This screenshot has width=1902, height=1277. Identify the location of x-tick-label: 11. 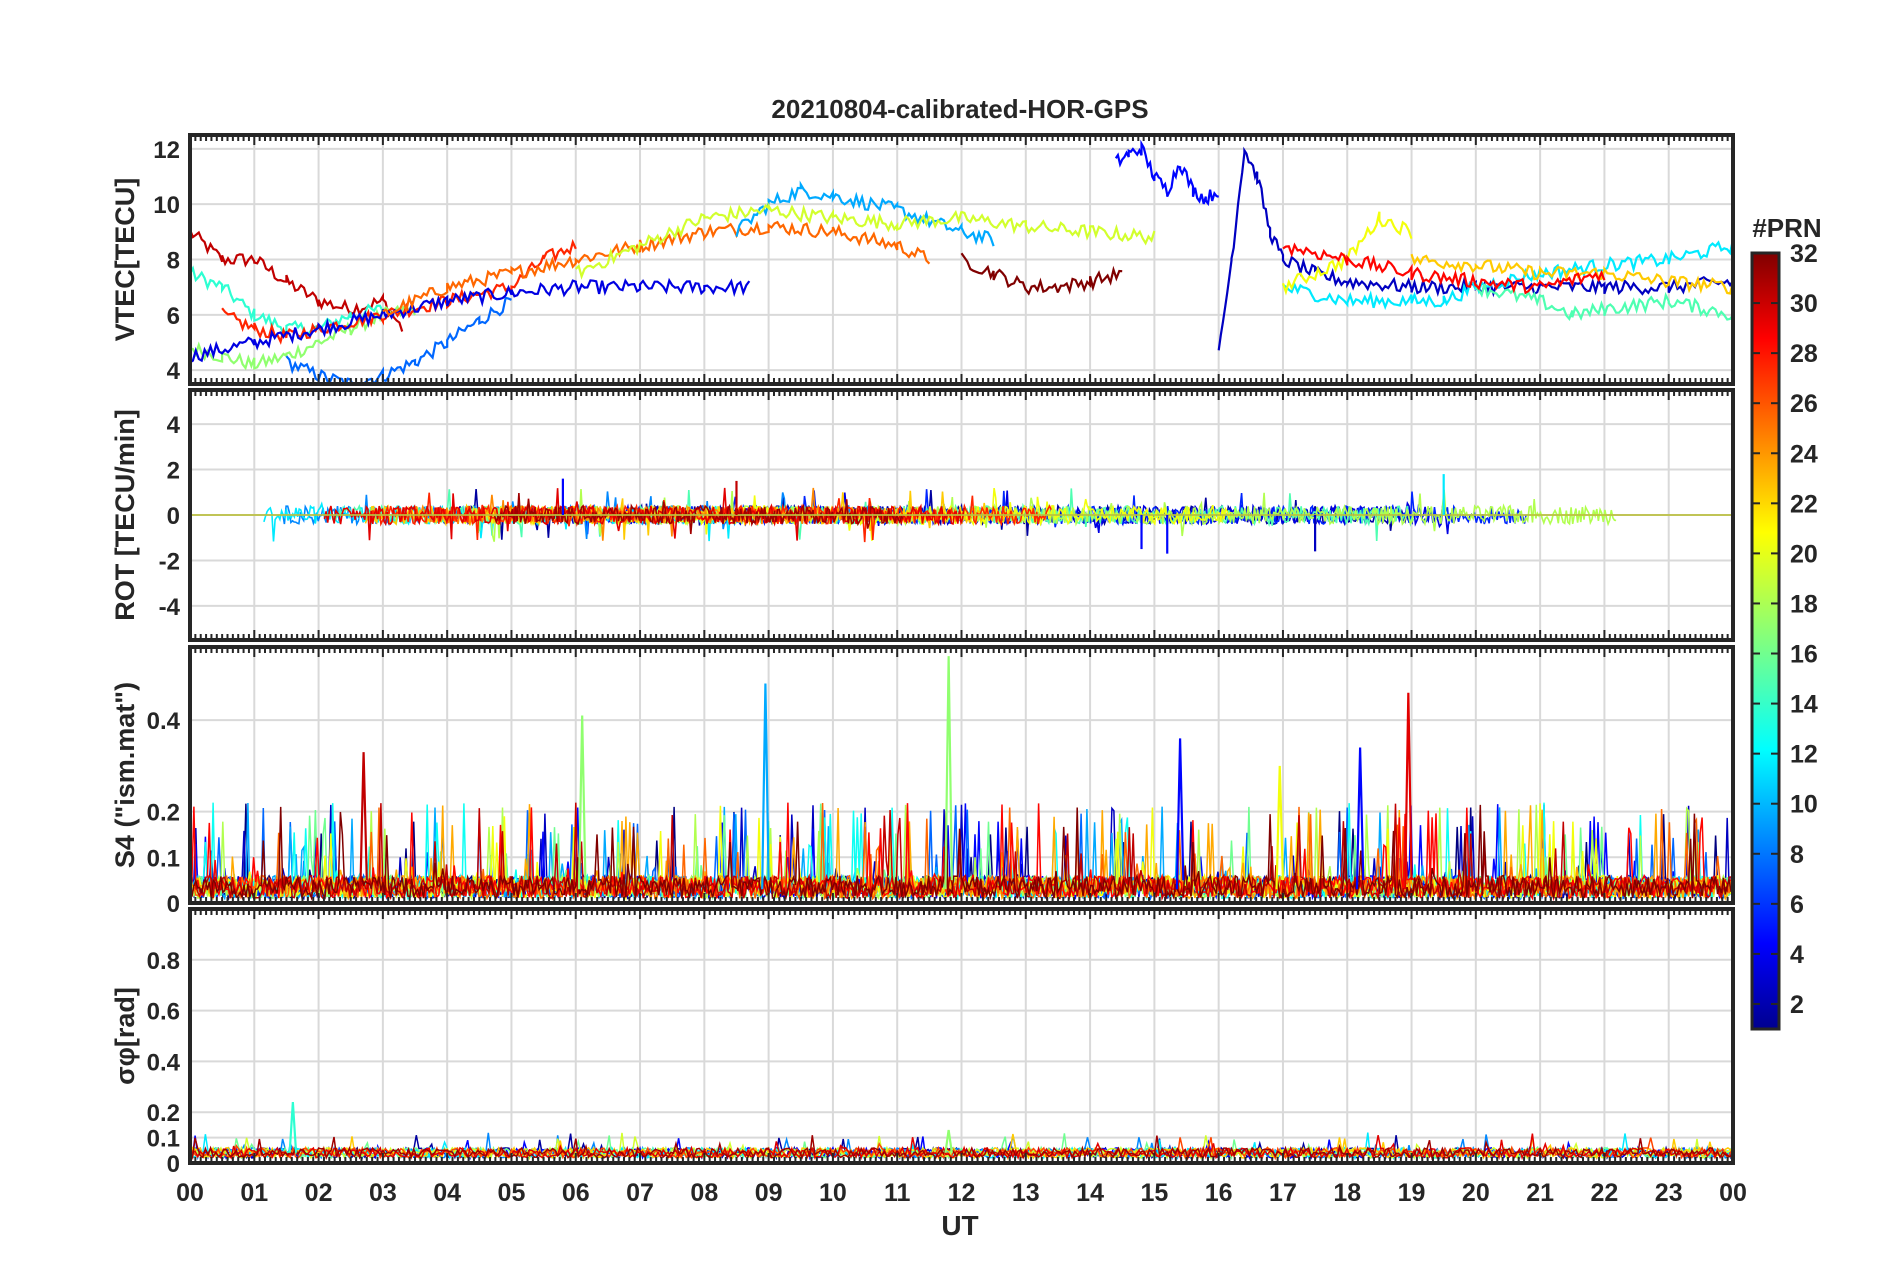
(897, 1193).